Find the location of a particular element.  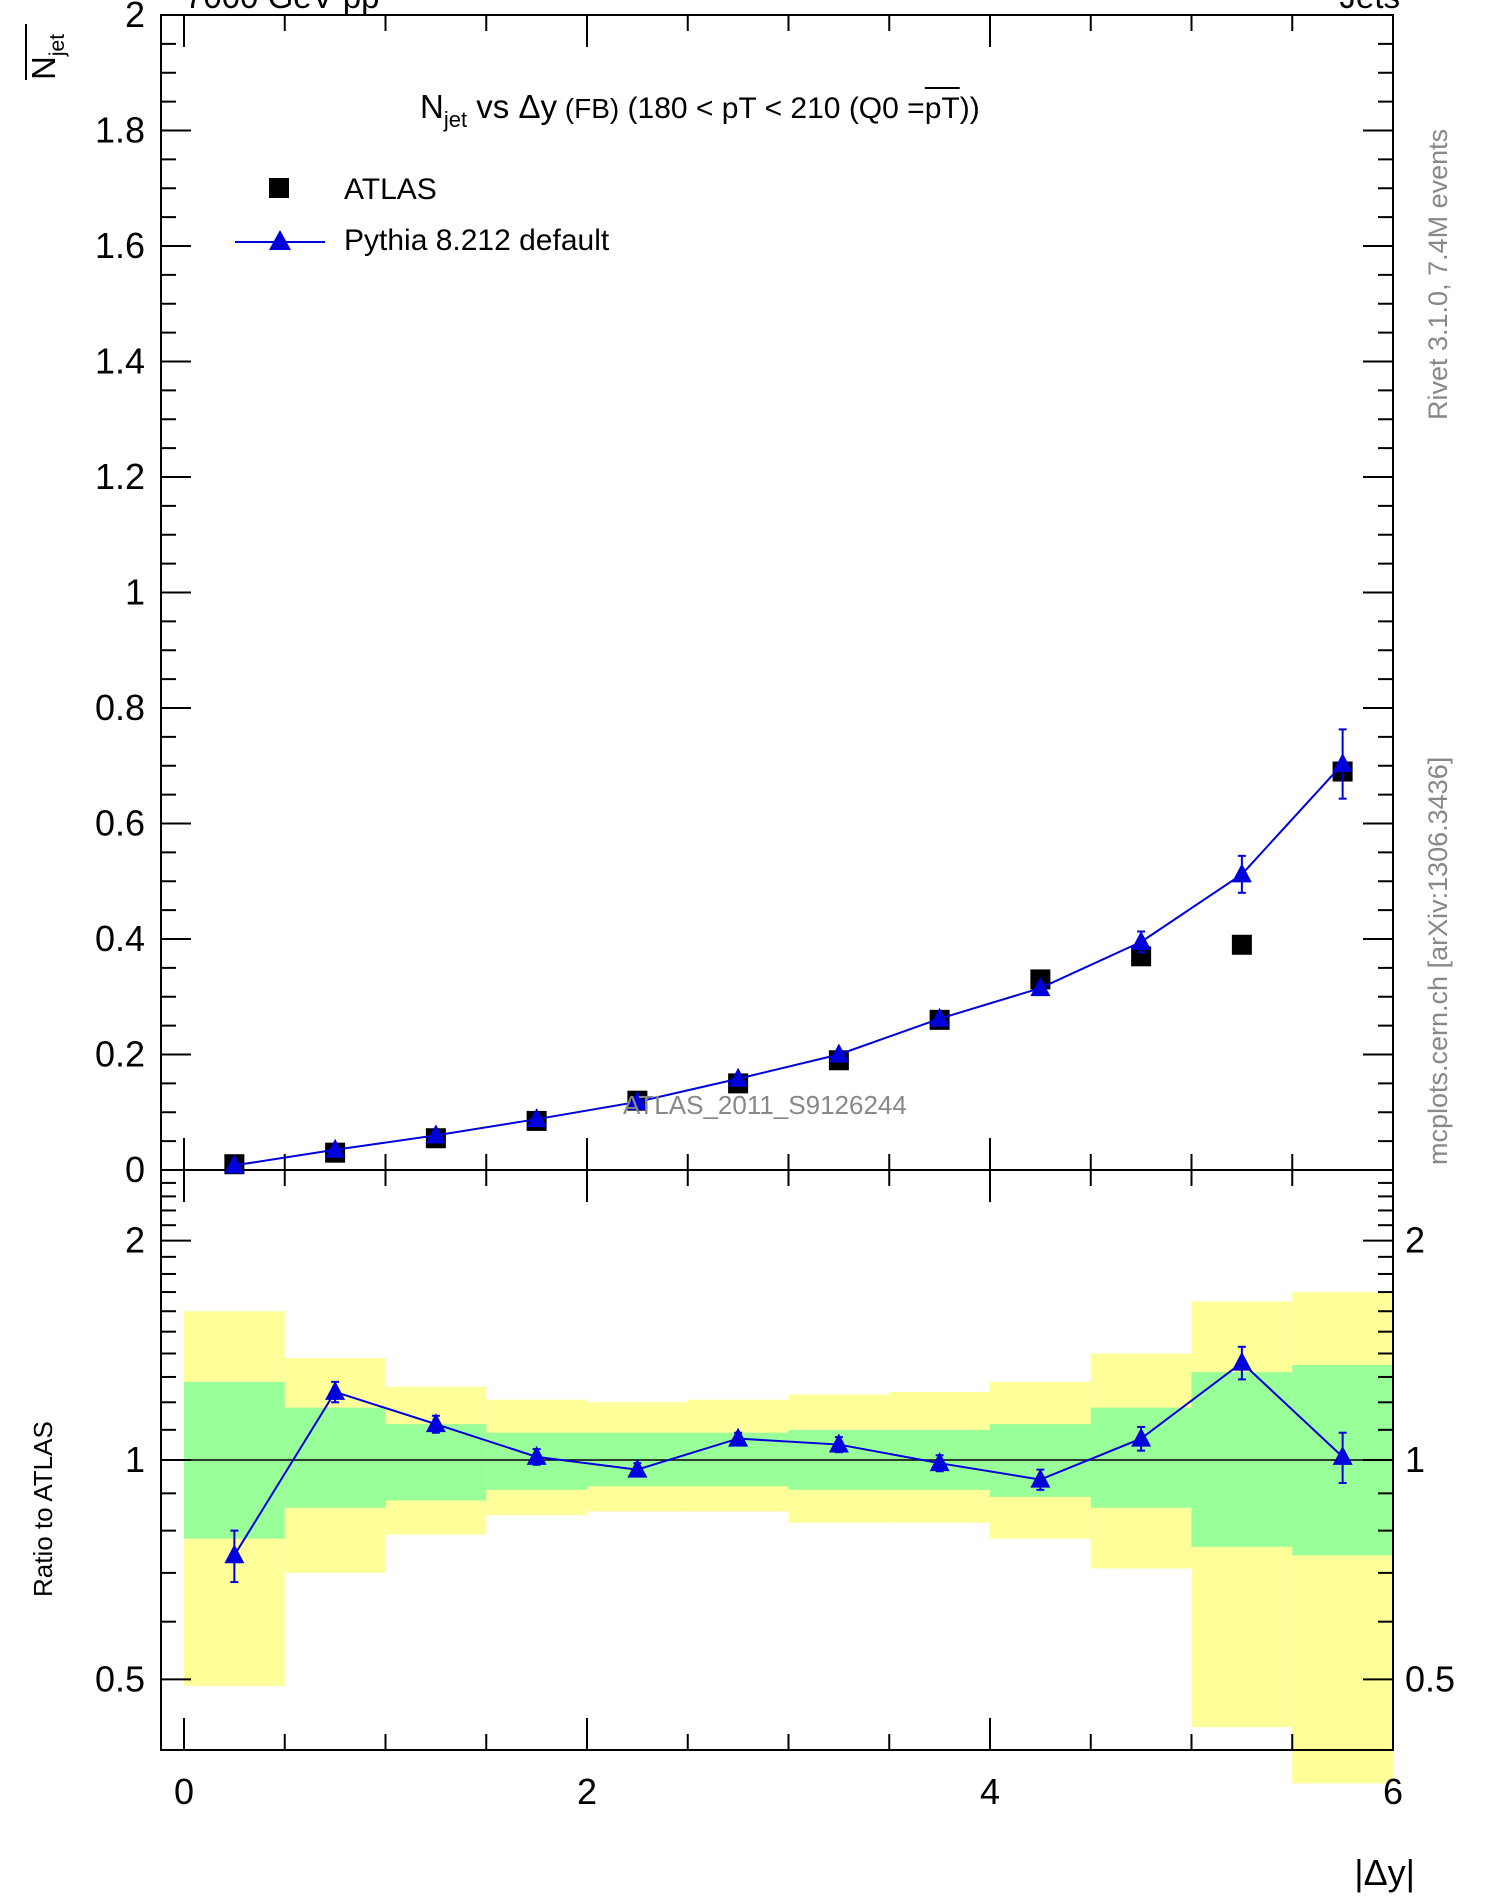

analysis-watermark: ATLAS_2011_S9126244 is located at coordinates (765, 1105).